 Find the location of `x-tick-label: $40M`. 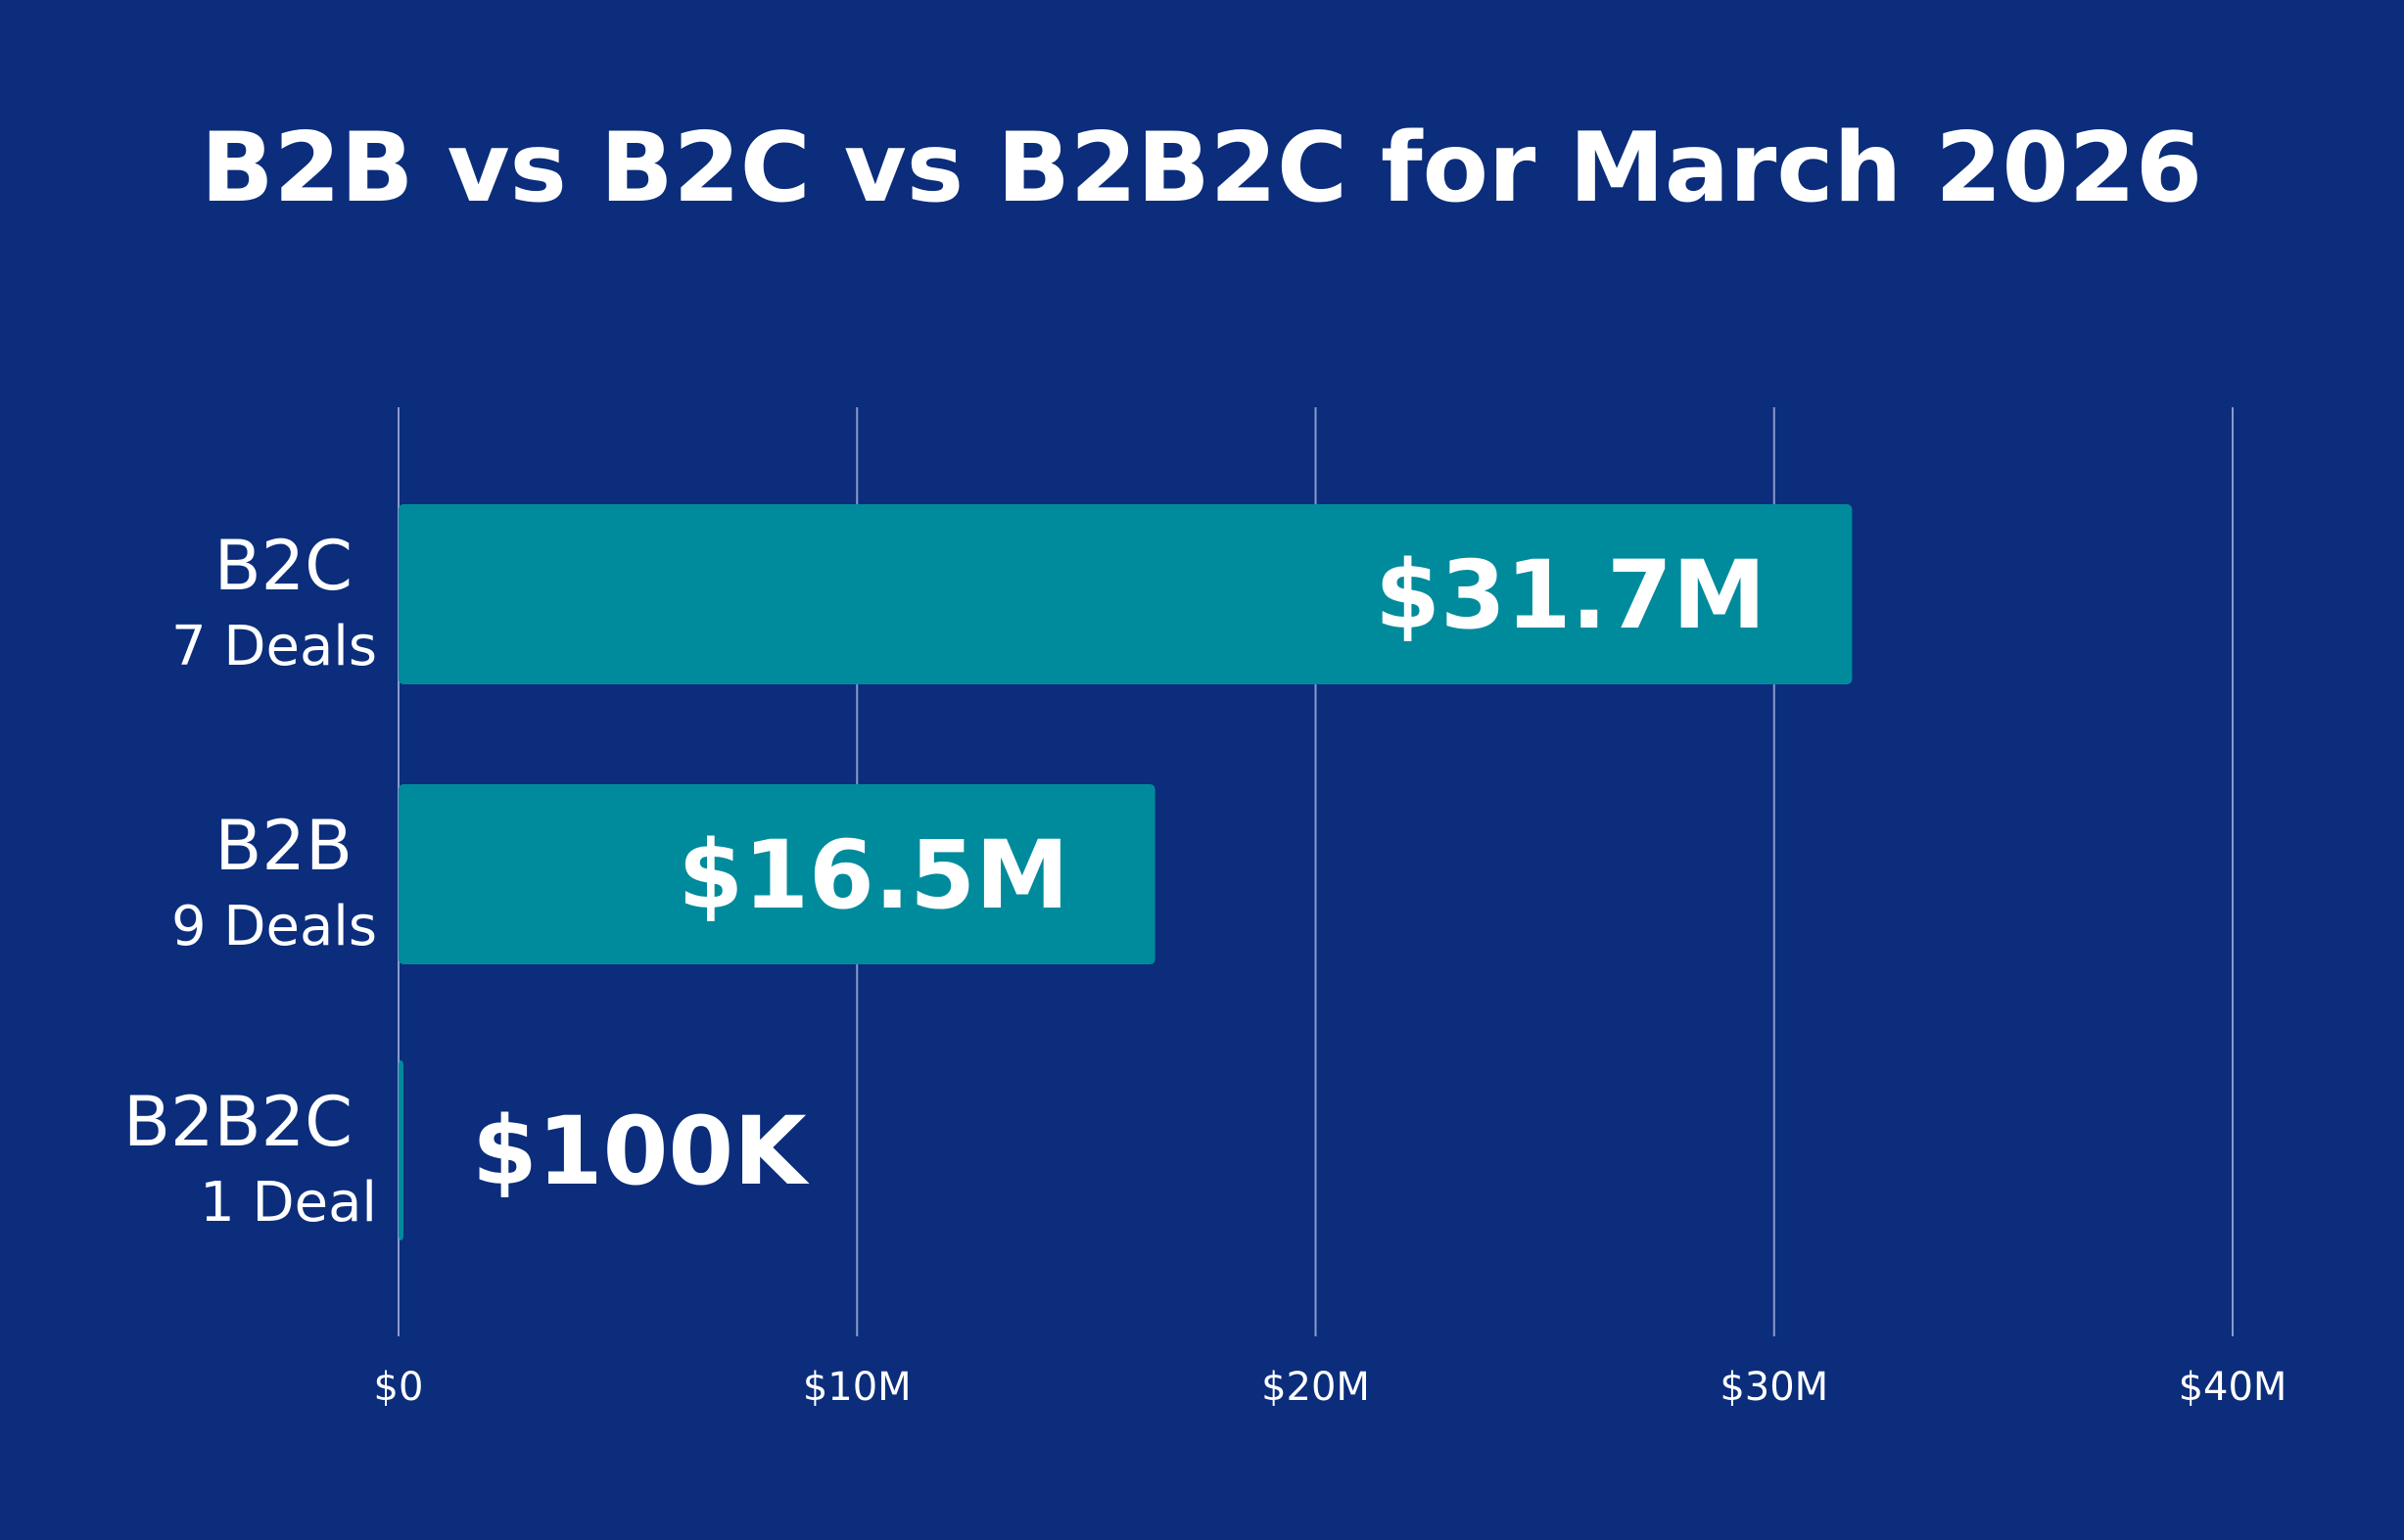

x-tick-label: $40M is located at coordinates (2233, 1387).